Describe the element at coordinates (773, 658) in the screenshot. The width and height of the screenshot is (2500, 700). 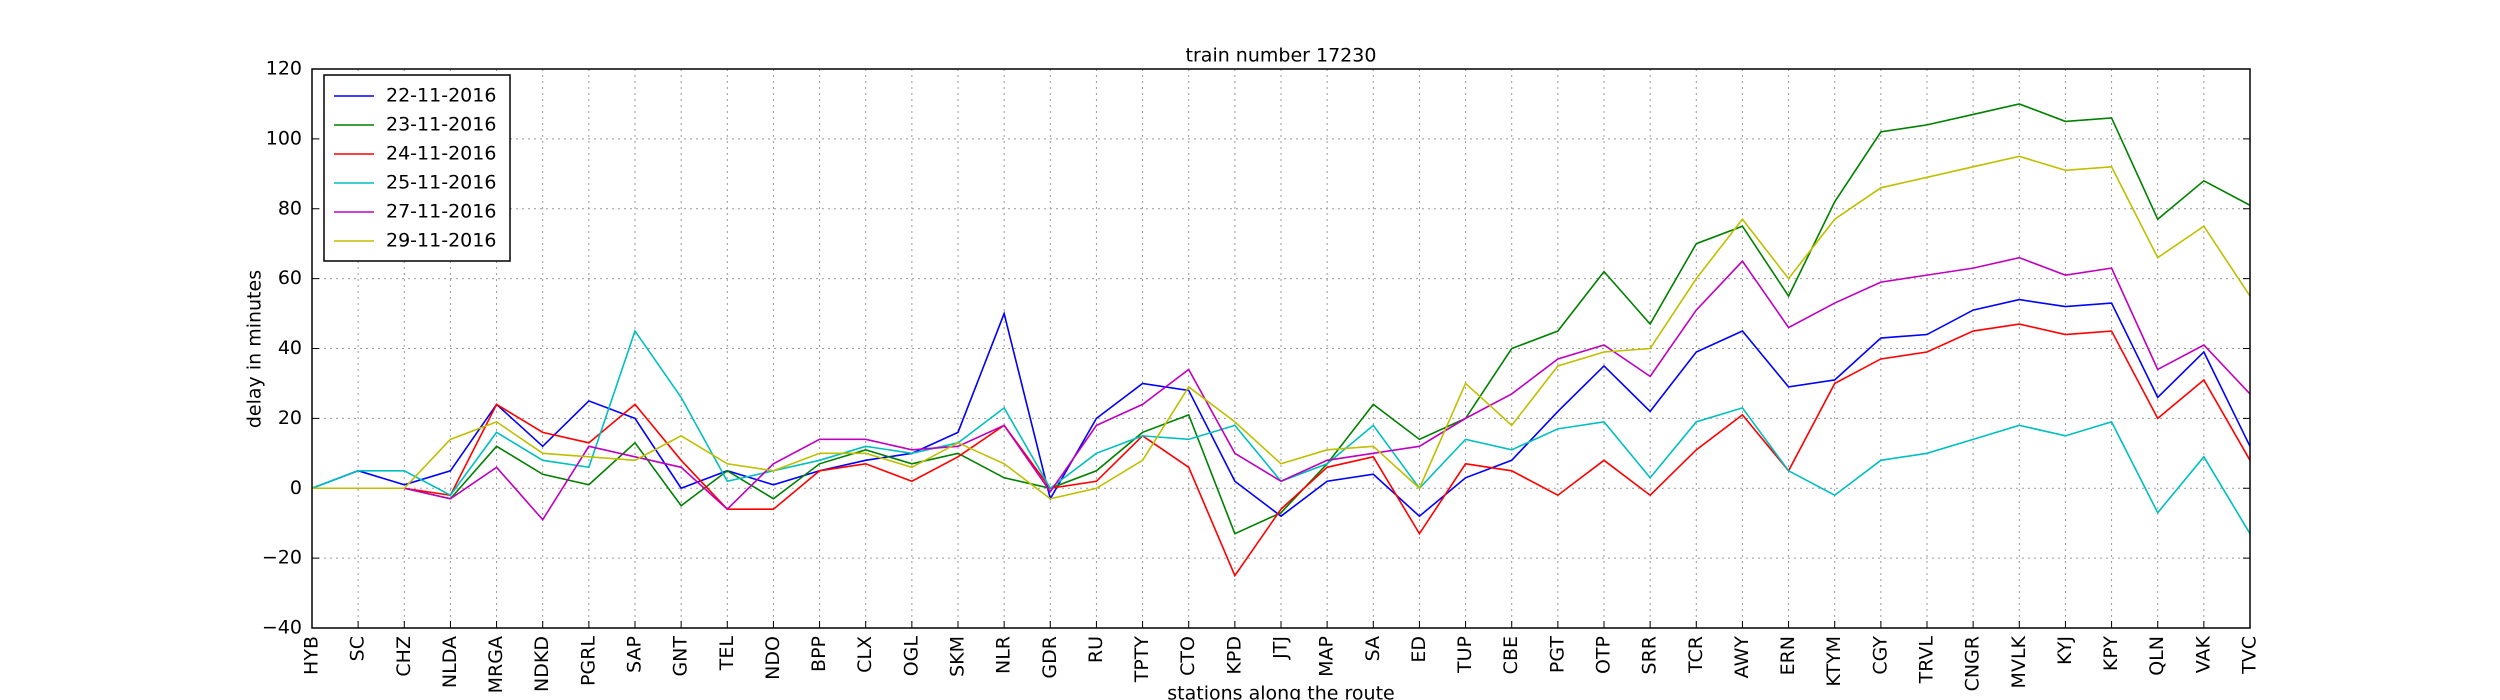
I see `x-tick-label: NDO` at that location.